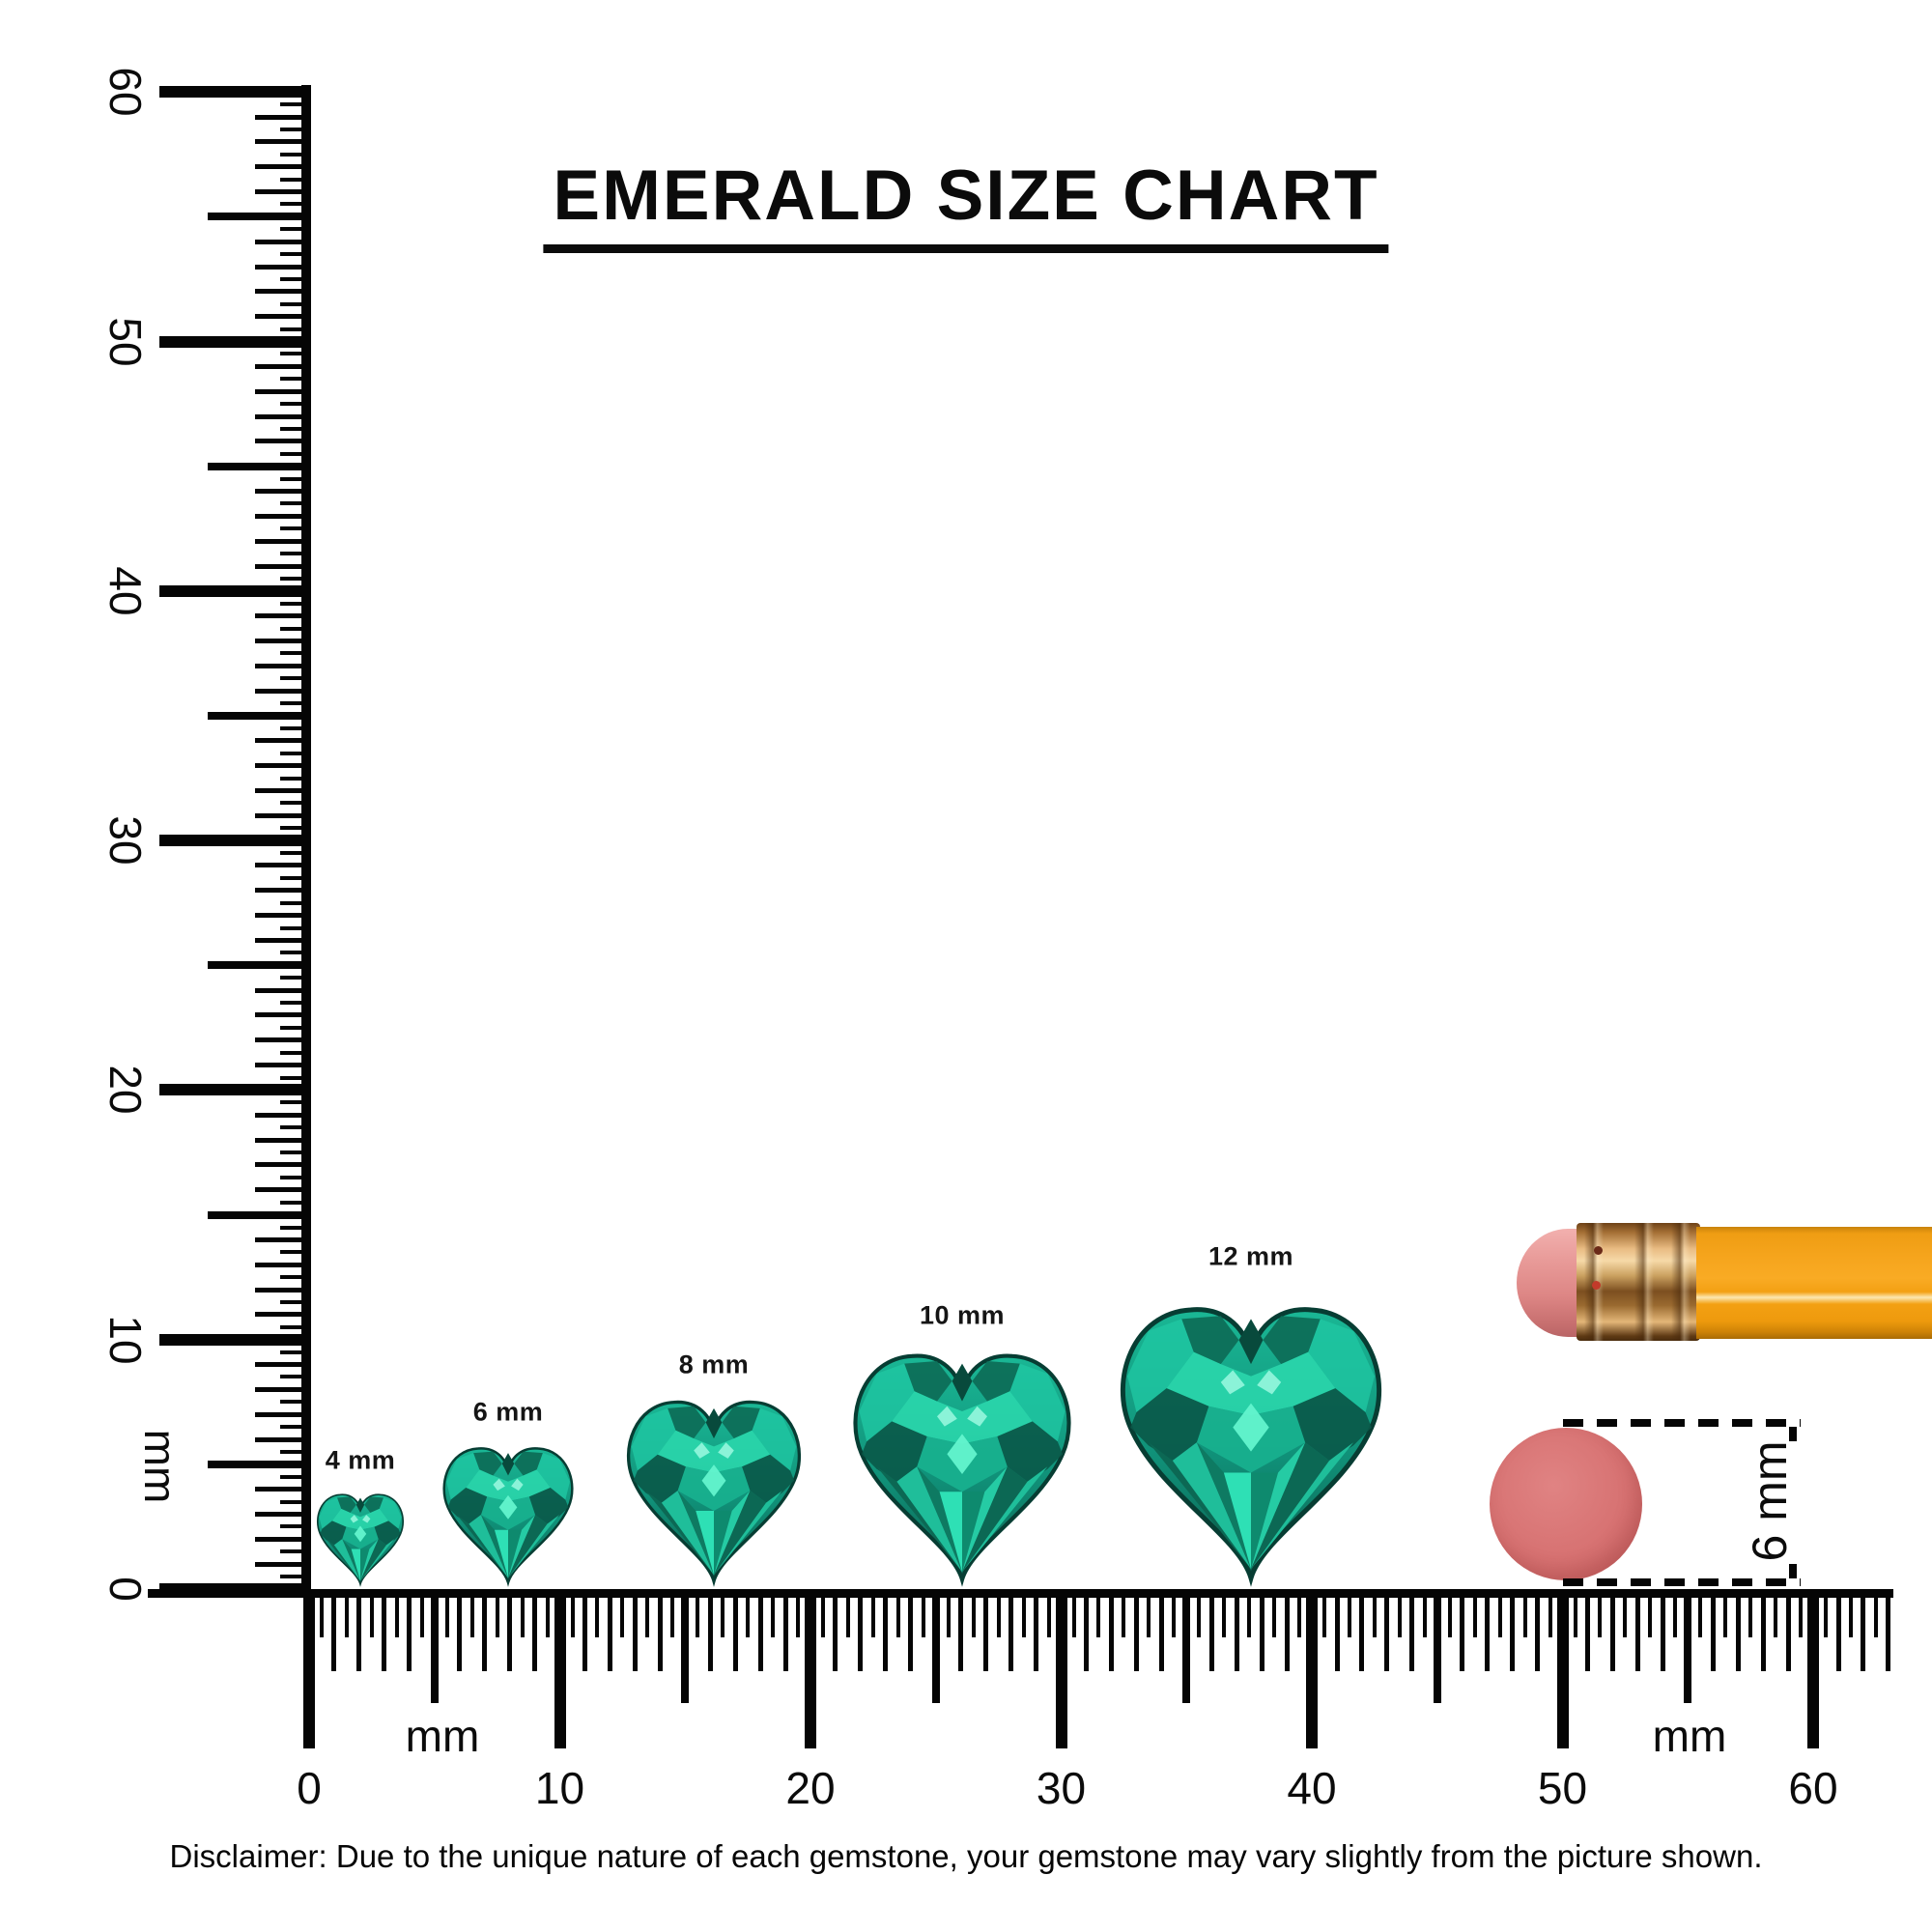 This screenshot has height=1932, width=1932. Describe the element at coordinates (810, 1788) in the screenshot. I see `horizontal-ruler-number: 20` at that location.